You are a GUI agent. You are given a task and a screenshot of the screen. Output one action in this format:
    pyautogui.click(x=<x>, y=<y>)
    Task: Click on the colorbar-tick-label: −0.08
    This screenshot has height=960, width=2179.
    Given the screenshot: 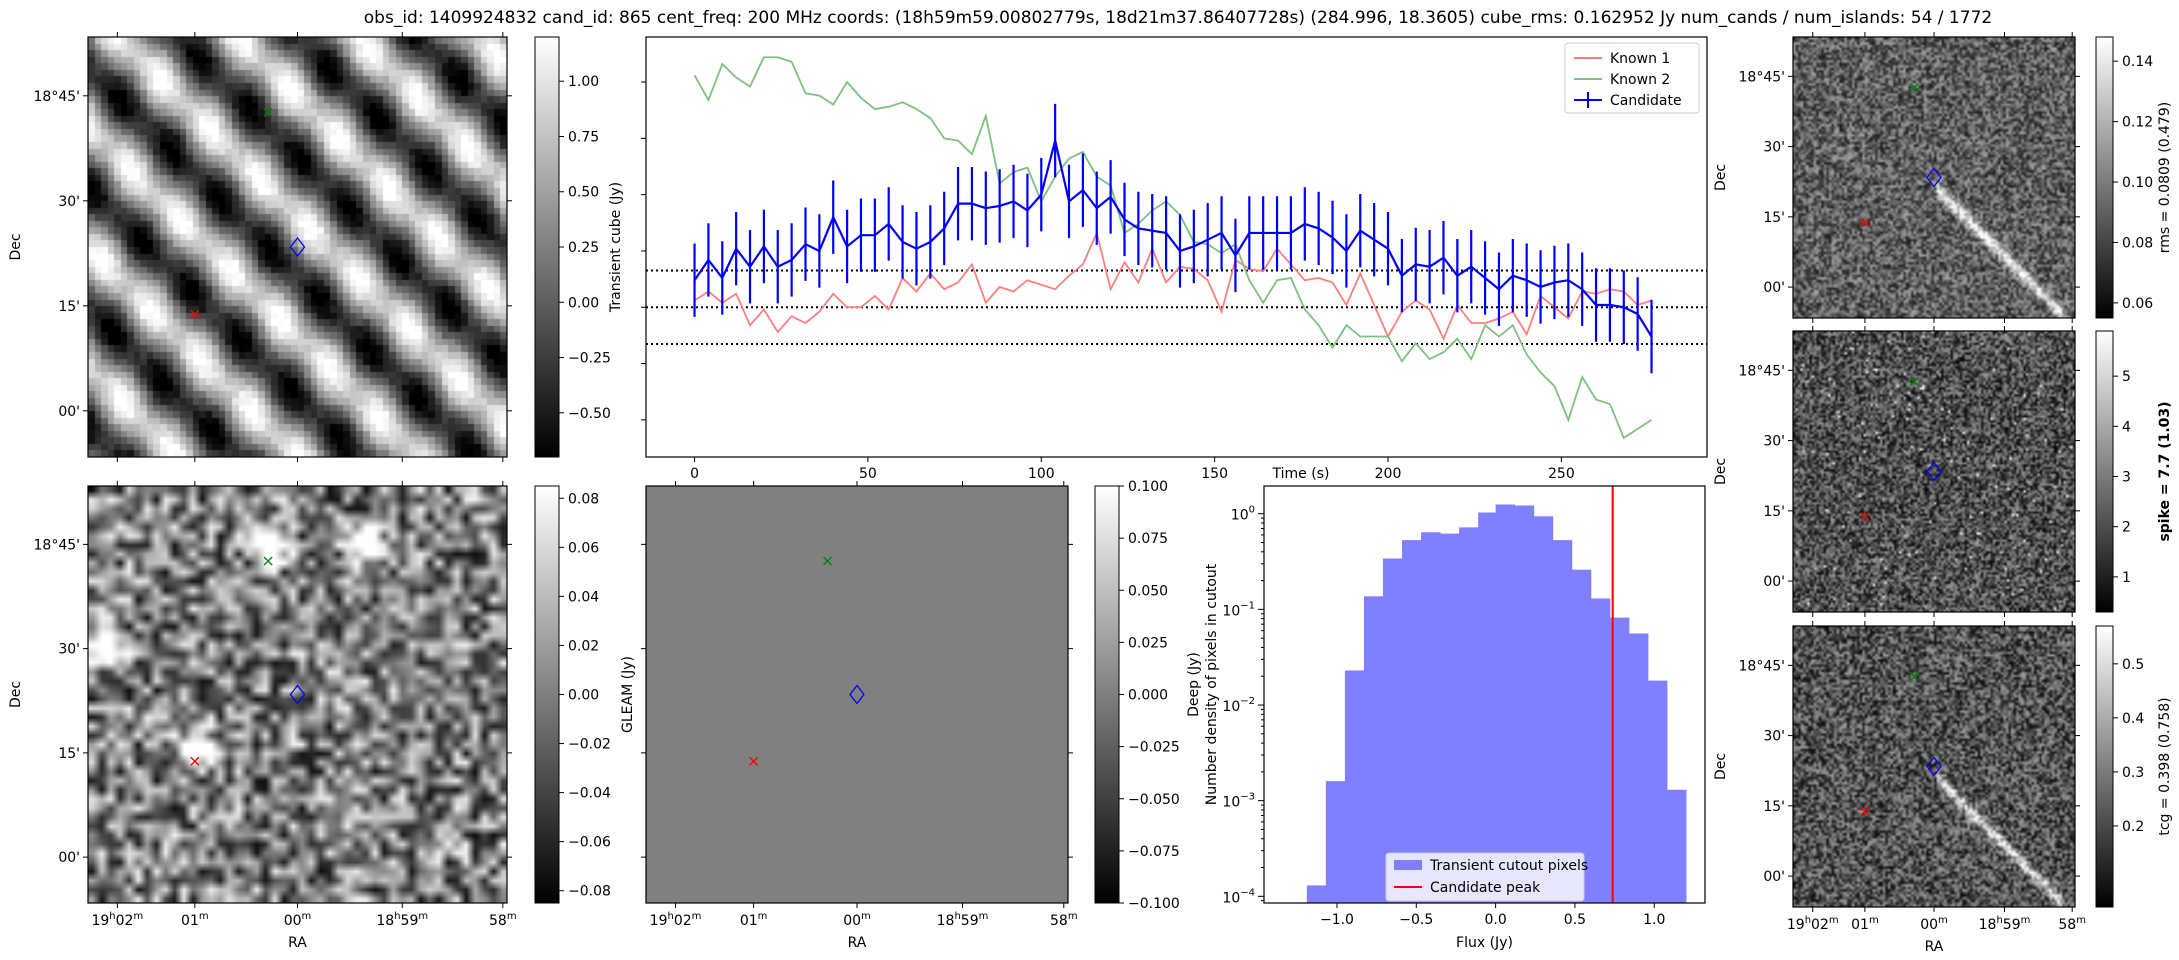 What is the action you would take?
    pyautogui.click(x=589, y=892)
    